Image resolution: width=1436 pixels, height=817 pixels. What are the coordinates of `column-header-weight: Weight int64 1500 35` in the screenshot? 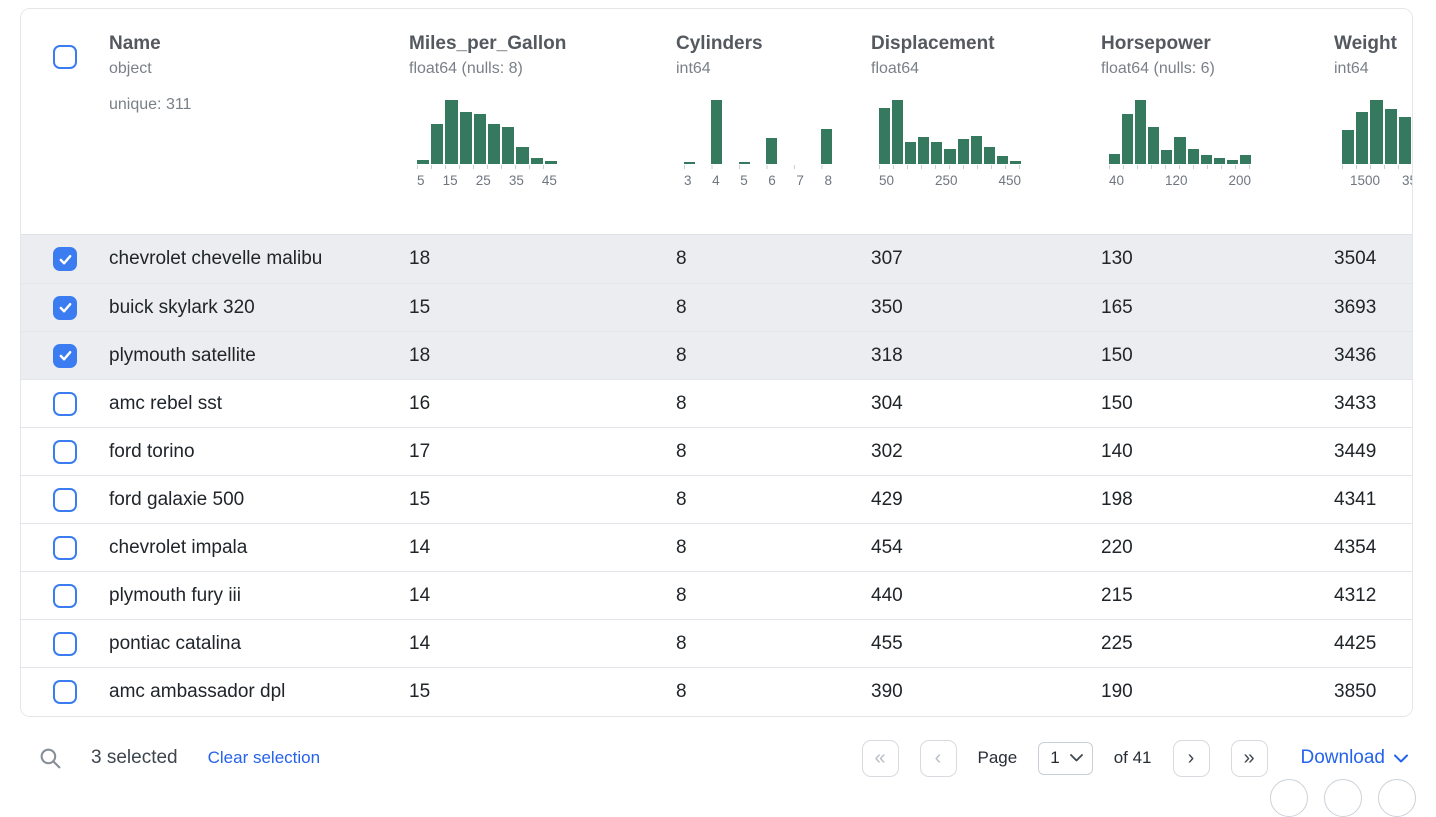 It's located at (1373, 121).